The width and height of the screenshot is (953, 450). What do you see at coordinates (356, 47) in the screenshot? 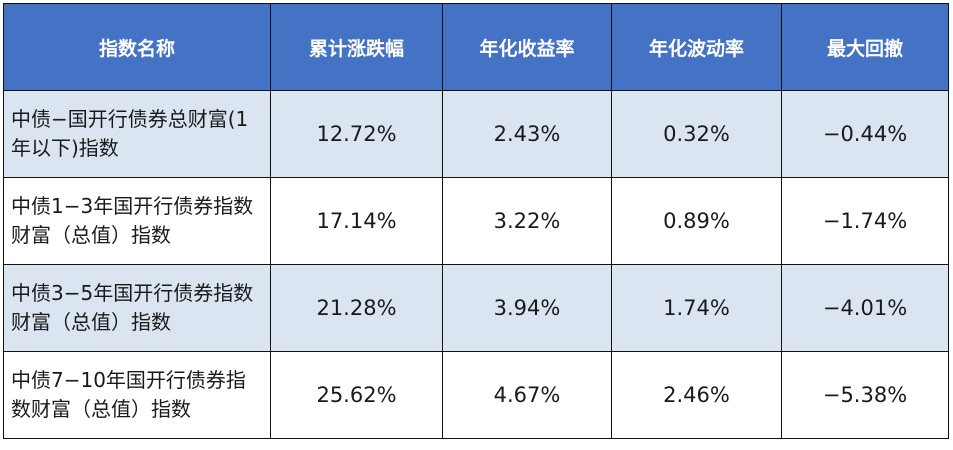
I see `header-cumulative-change: 累计涨跌幅` at bounding box center [356, 47].